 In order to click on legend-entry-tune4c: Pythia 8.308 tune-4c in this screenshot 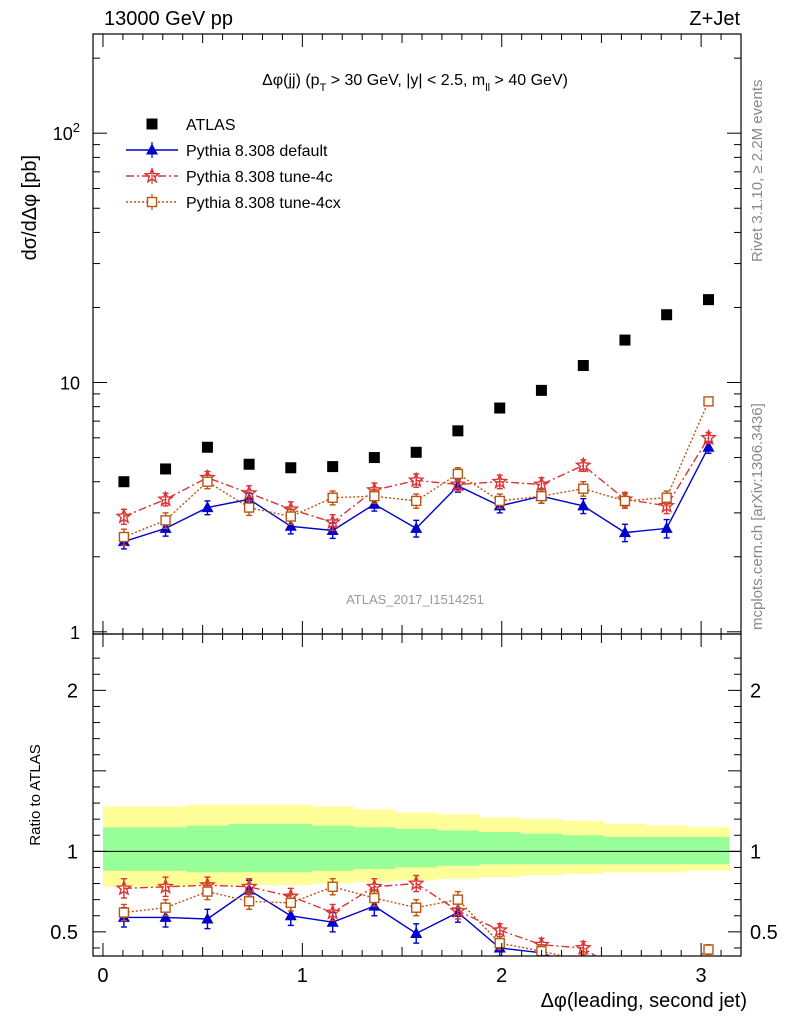, I will do `click(229, 176)`.